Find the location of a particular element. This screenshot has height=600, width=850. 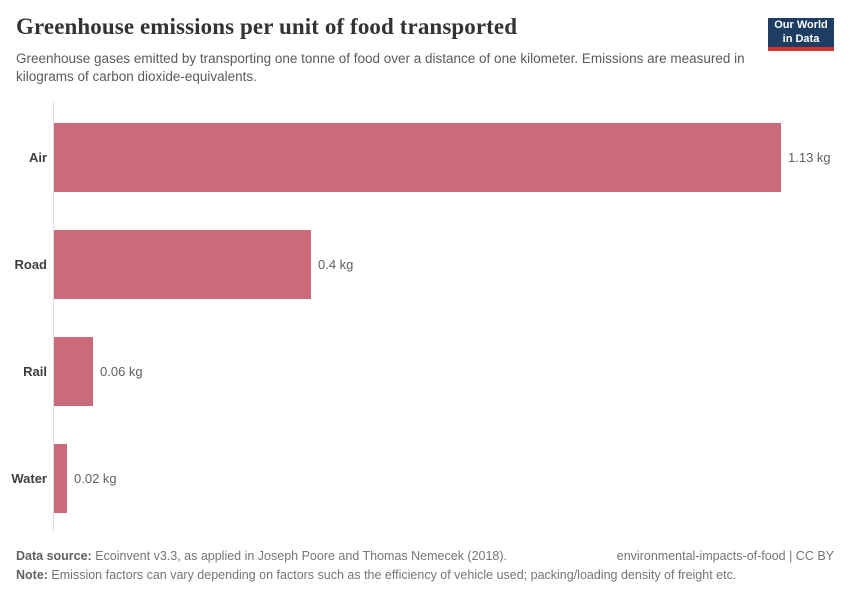

value-label: 0.02 kg is located at coordinates (95, 478).